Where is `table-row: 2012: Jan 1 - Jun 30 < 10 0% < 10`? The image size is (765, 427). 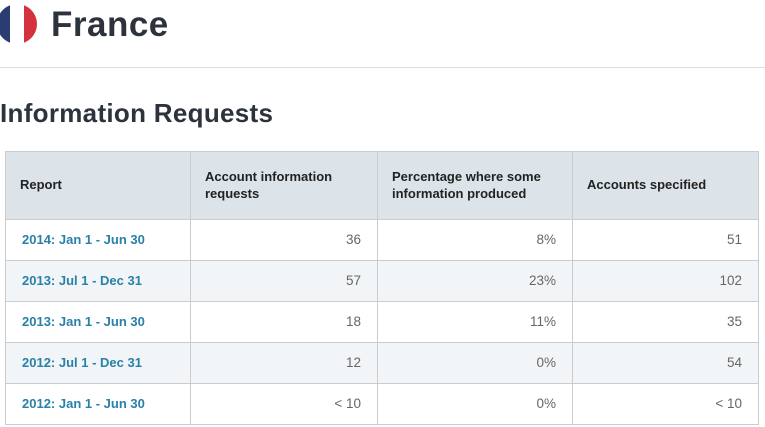 table-row: 2012: Jan 1 - Jun 30 < 10 0% < 10 is located at coordinates (382, 403).